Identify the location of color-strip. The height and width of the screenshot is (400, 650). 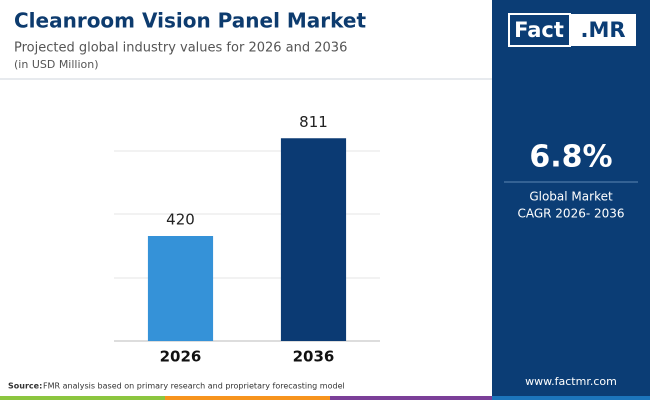
(325, 398).